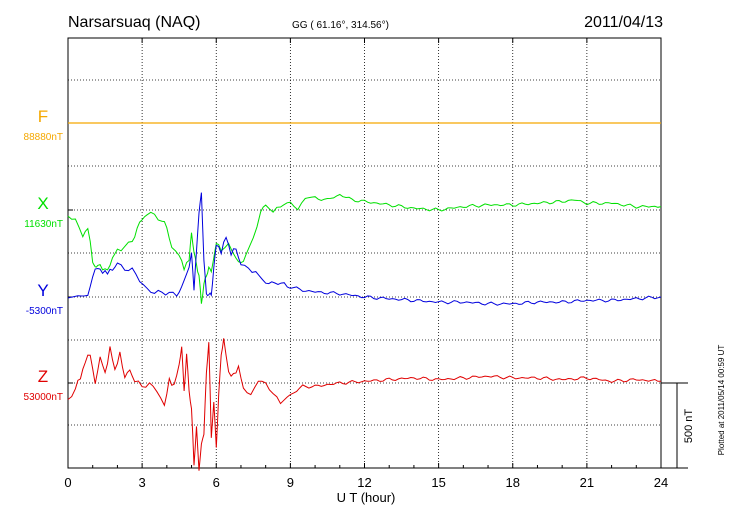 Image resolution: width=730 pixels, height=520 pixels. I want to click on date-label: 2011/04/13, so click(623, 22).